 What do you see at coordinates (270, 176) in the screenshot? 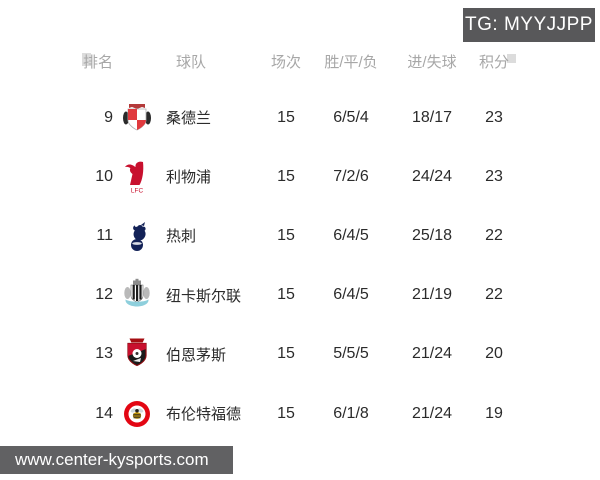
I see `table-row-liverpool: 10 LFC 利物浦 15 7/2/6 24/24 23` at bounding box center [270, 176].